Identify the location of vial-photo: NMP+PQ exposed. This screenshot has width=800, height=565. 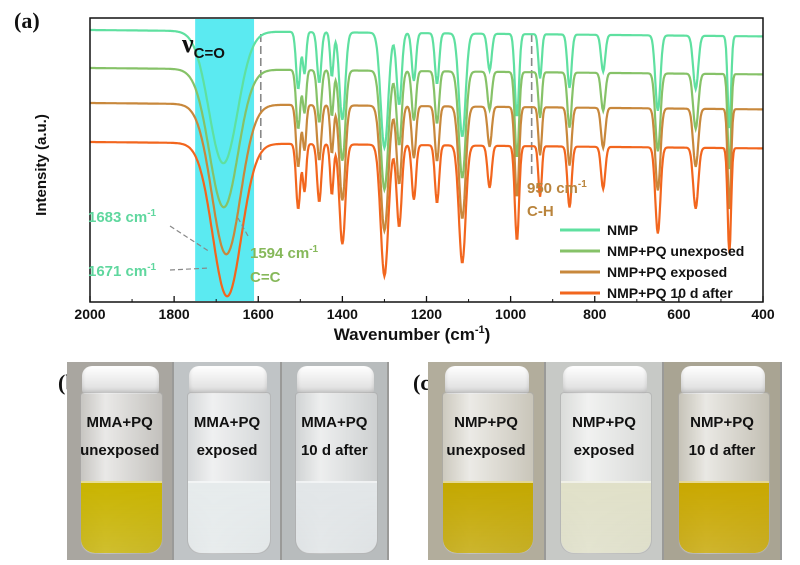
(604, 461).